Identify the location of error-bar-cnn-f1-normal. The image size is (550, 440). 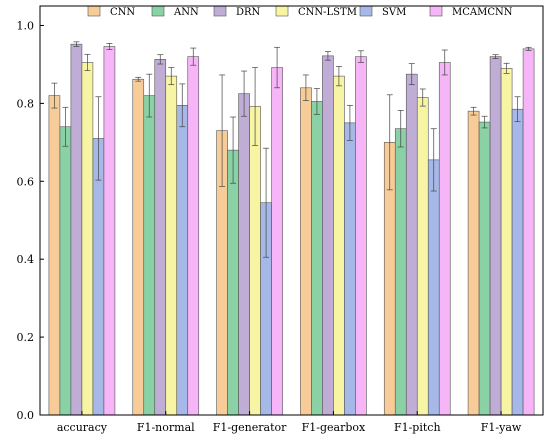
(138, 79).